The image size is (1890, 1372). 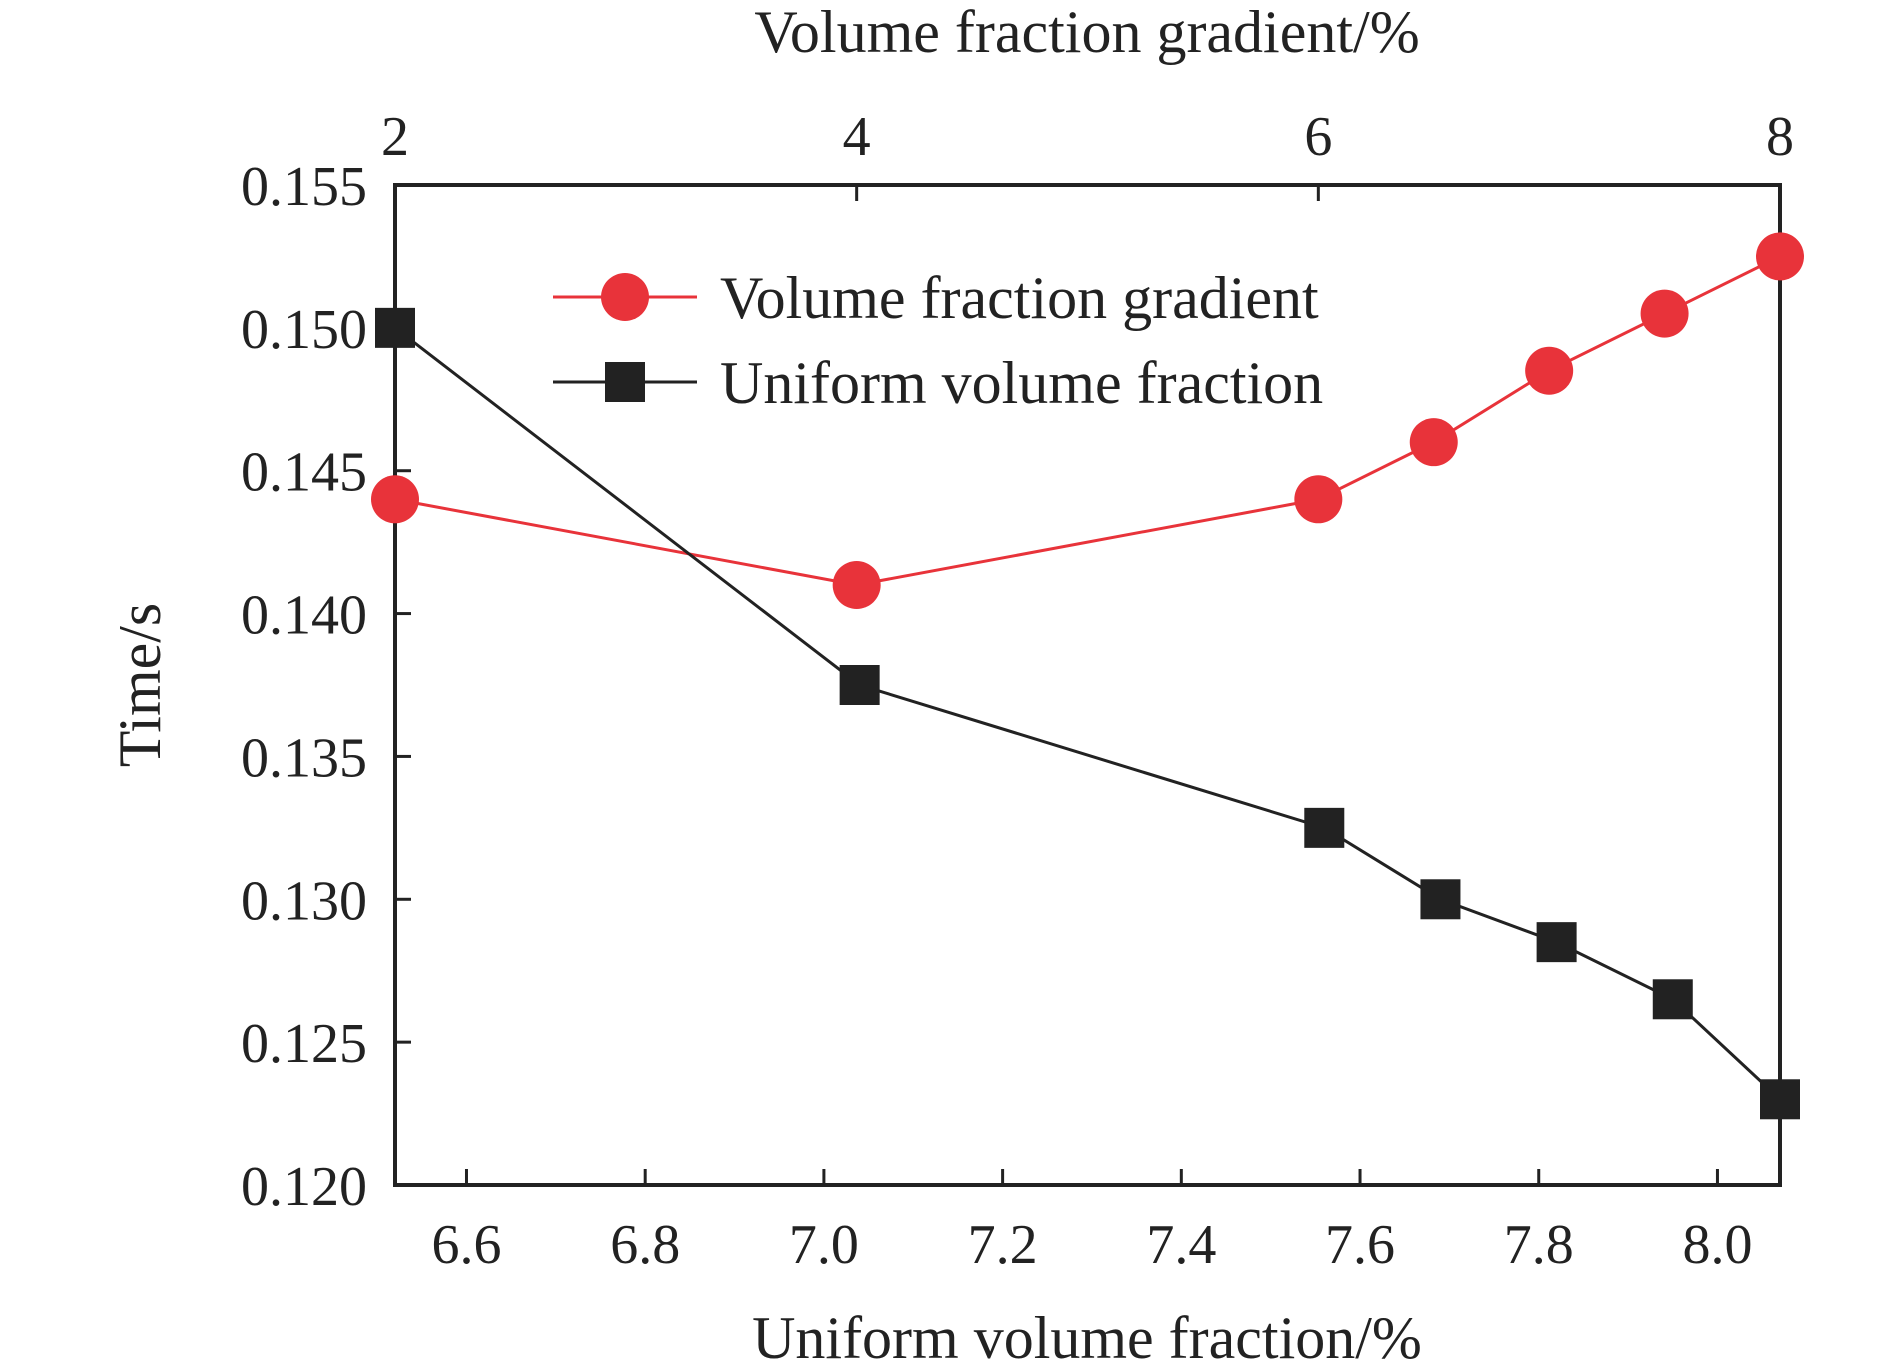 I want to click on bottom-axis-tick-label: 7.4, so click(x=1181, y=1245).